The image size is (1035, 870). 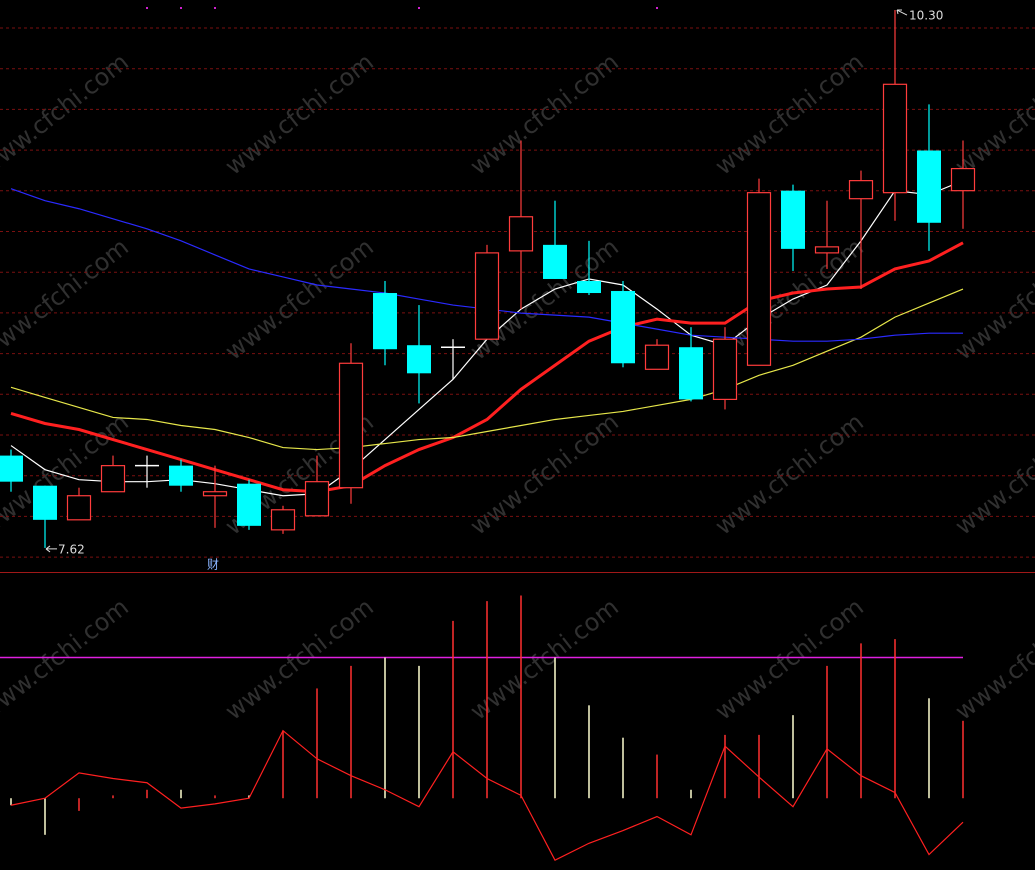 I want to click on event-marker: 财, so click(x=213, y=565).